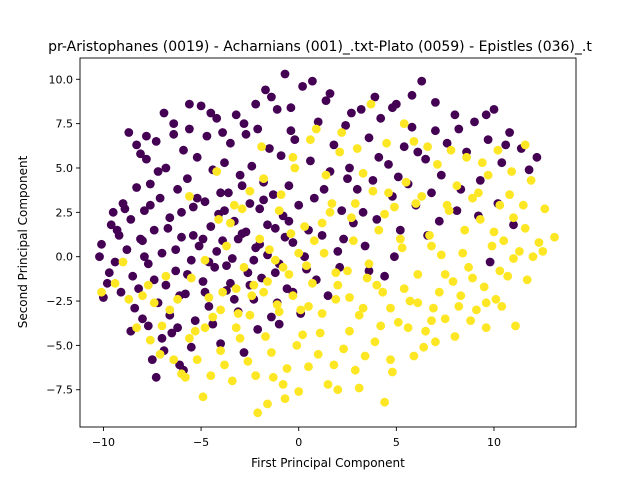 The image size is (640, 480). What do you see at coordinates (396, 442) in the screenshot?
I see `x-tick-label: 5` at bounding box center [396, 442].